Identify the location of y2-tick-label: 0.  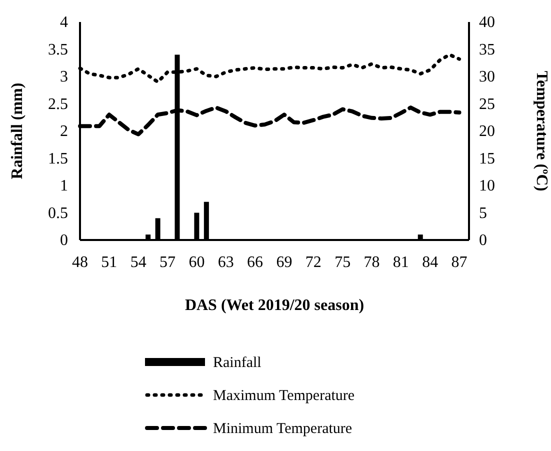
(483, 240).